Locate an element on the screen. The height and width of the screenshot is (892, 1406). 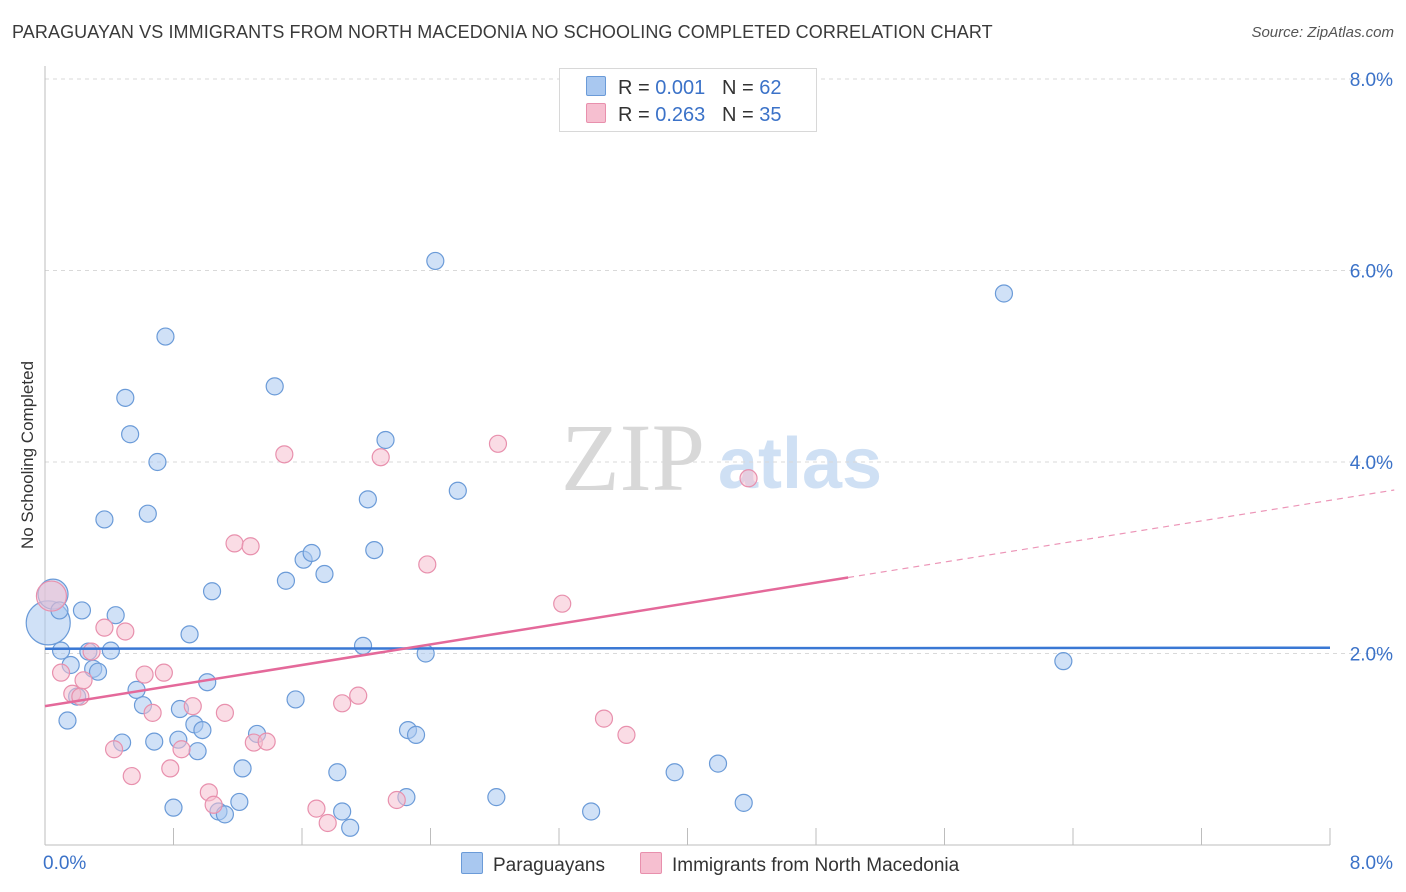
north-macedonia-trend-line is located at coordinates (446, 642).